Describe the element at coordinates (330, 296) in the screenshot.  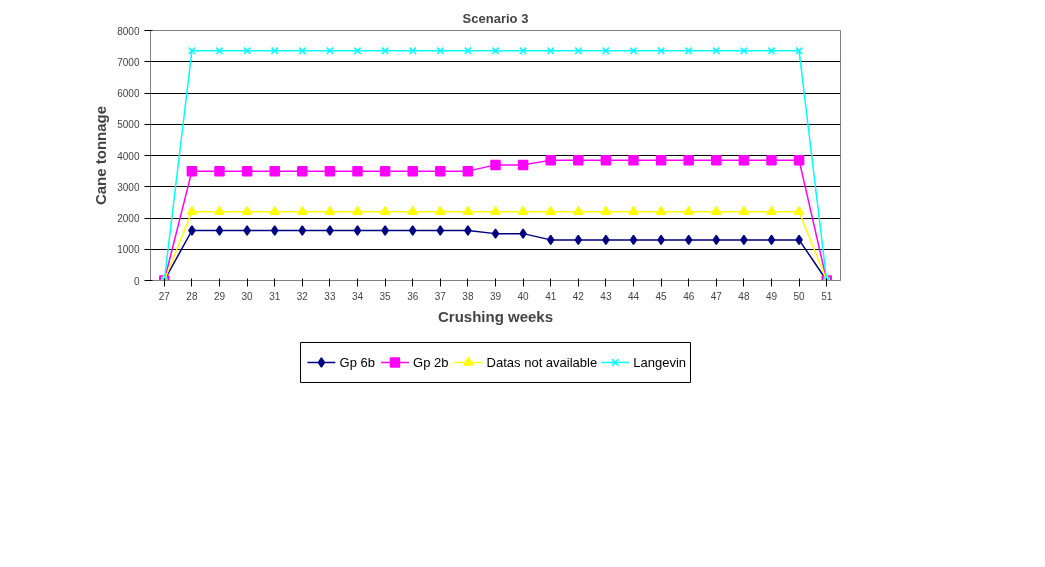
I see `x-tick-label: 33` at that location.